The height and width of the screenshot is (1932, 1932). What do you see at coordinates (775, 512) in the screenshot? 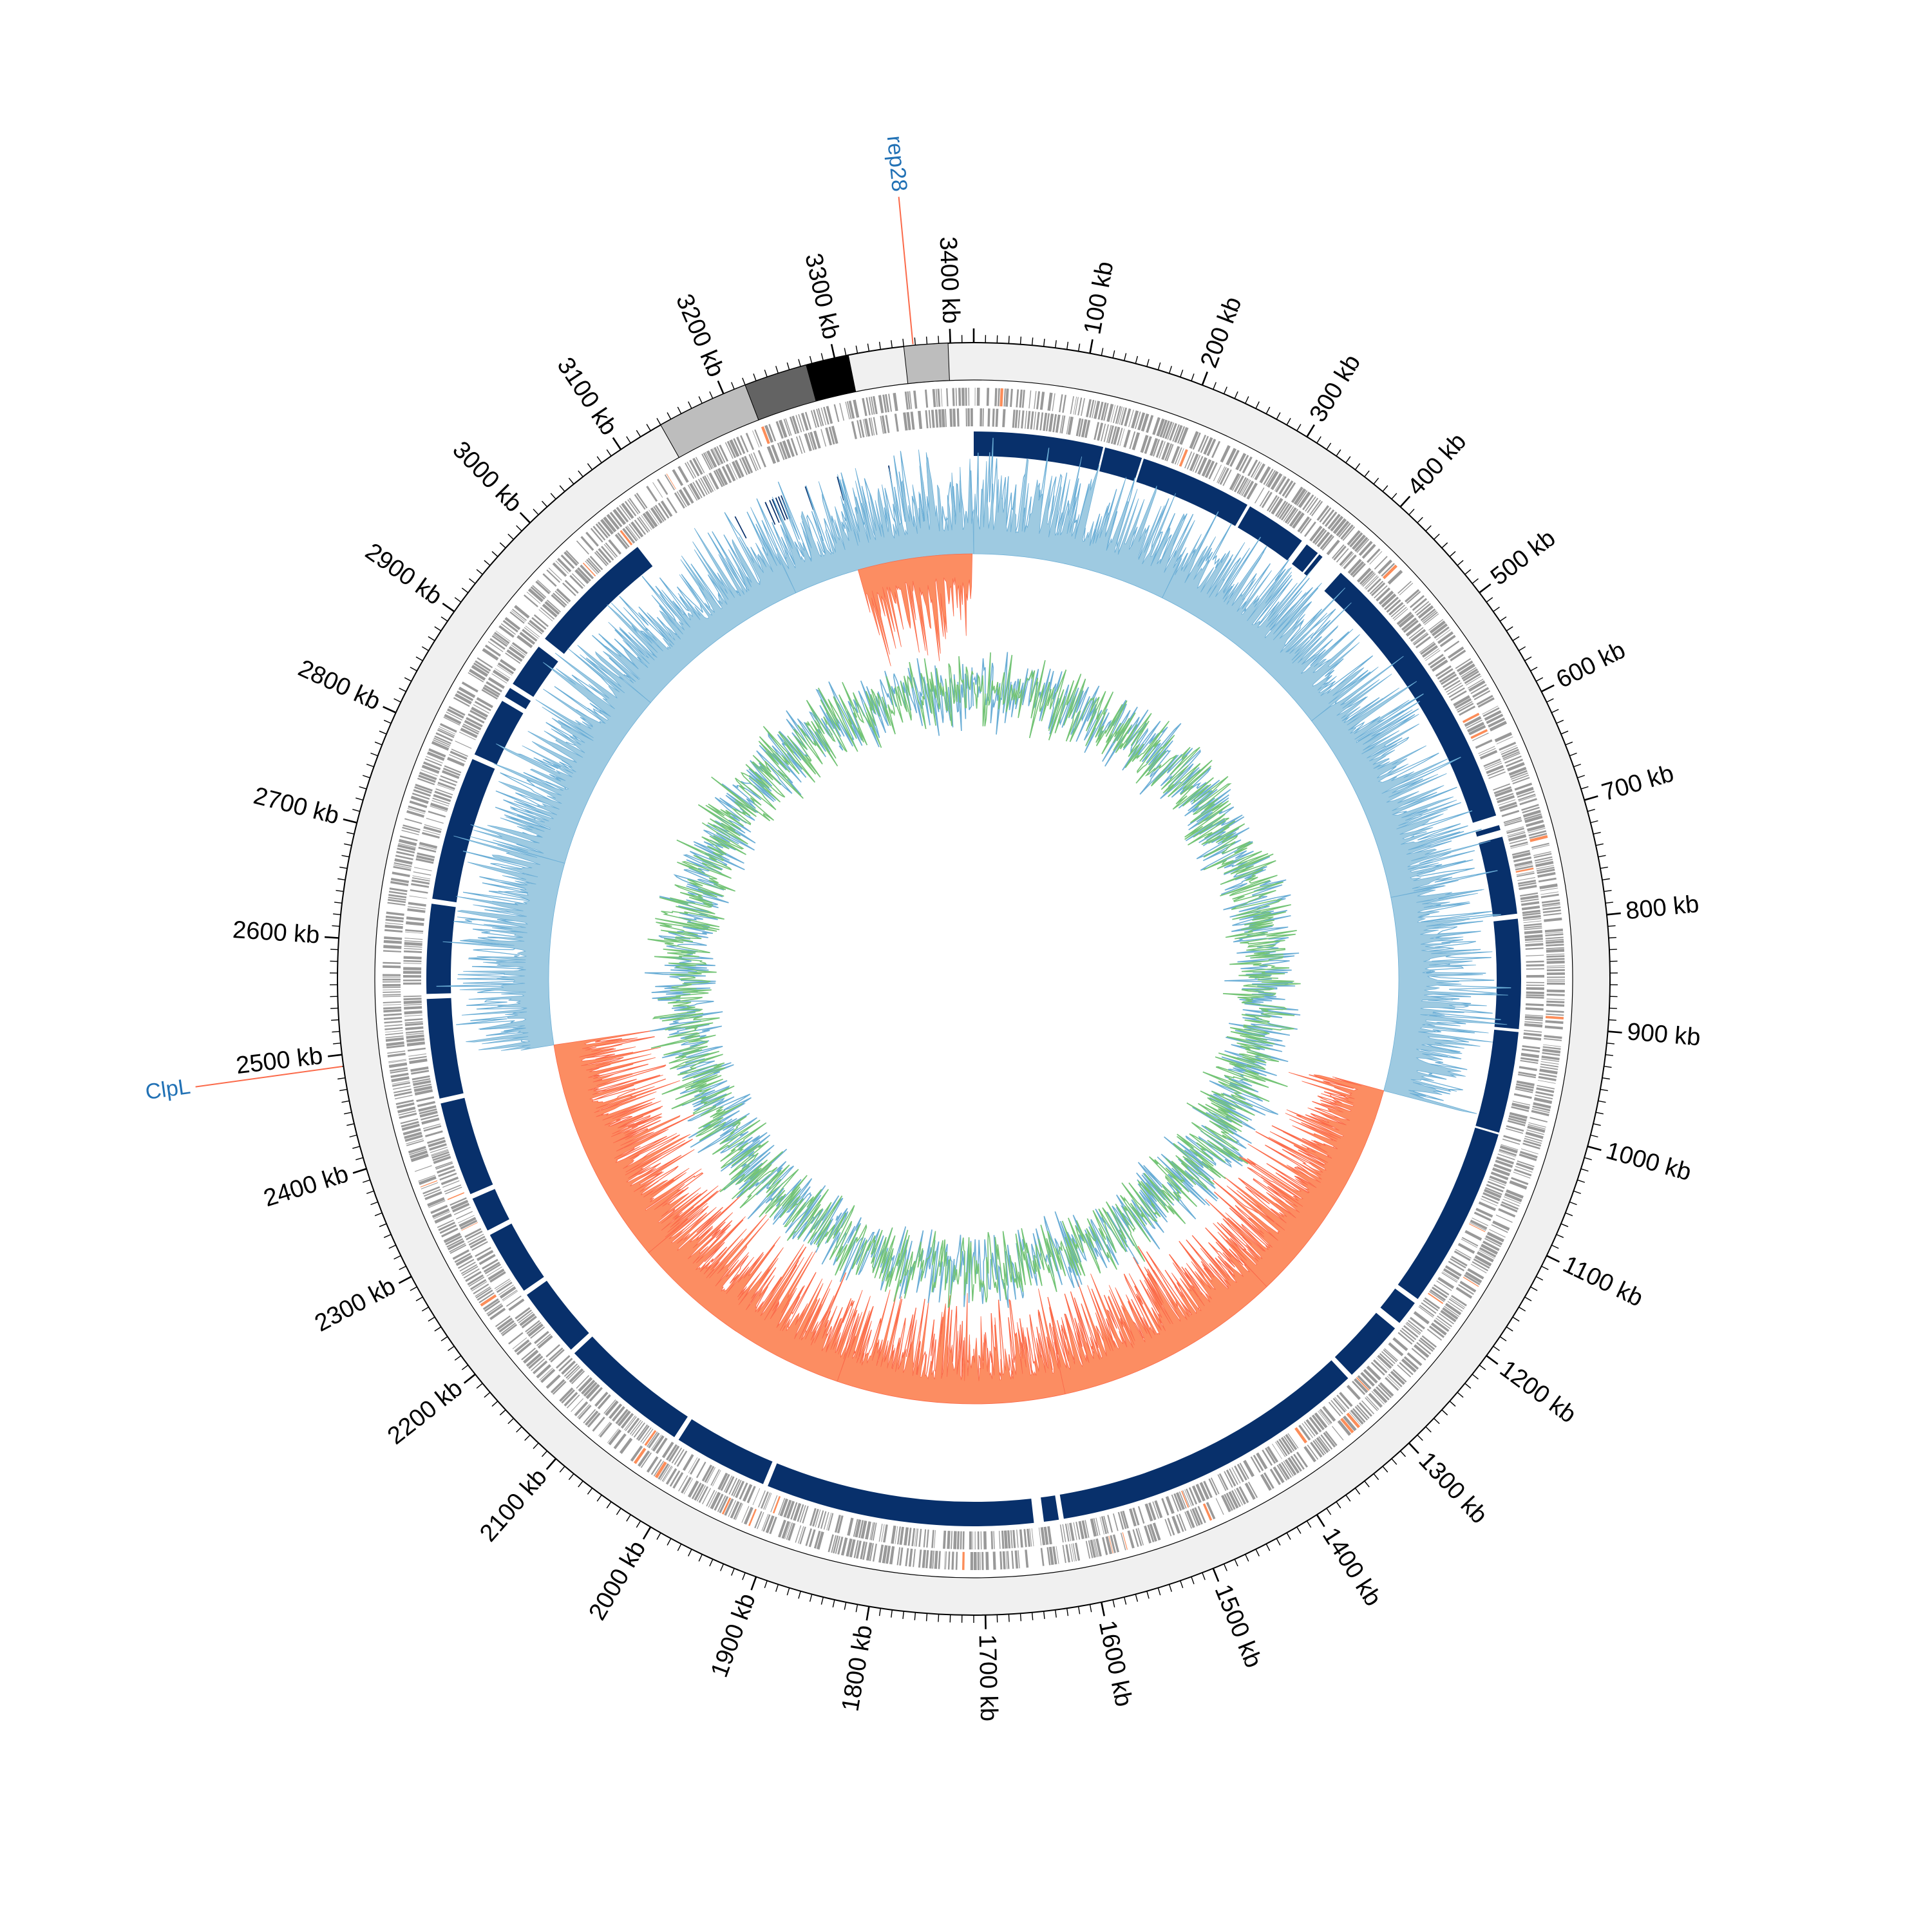
I see `homology-fragment` at bounding box center [775, 512].